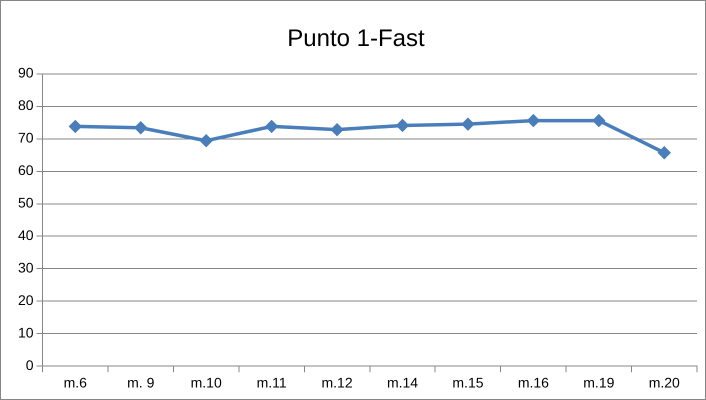  I want to click on x-tick-label: m.19, so click(599, 382).